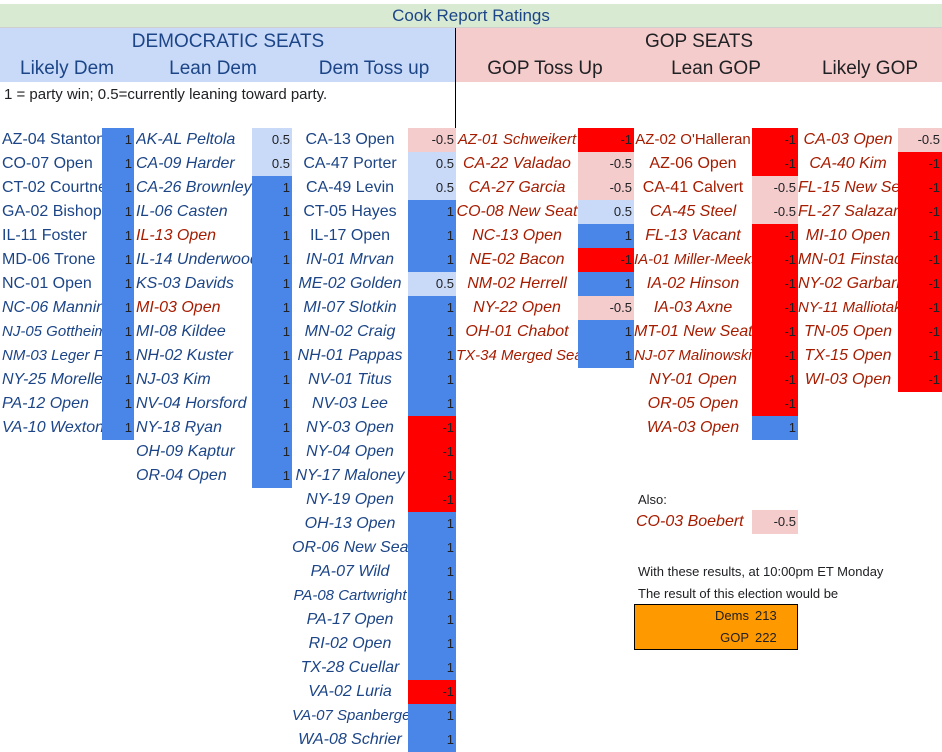 This screenshot has height=752, width=942. I want to click on also-seat-value: -0.5, so click(775, 522).